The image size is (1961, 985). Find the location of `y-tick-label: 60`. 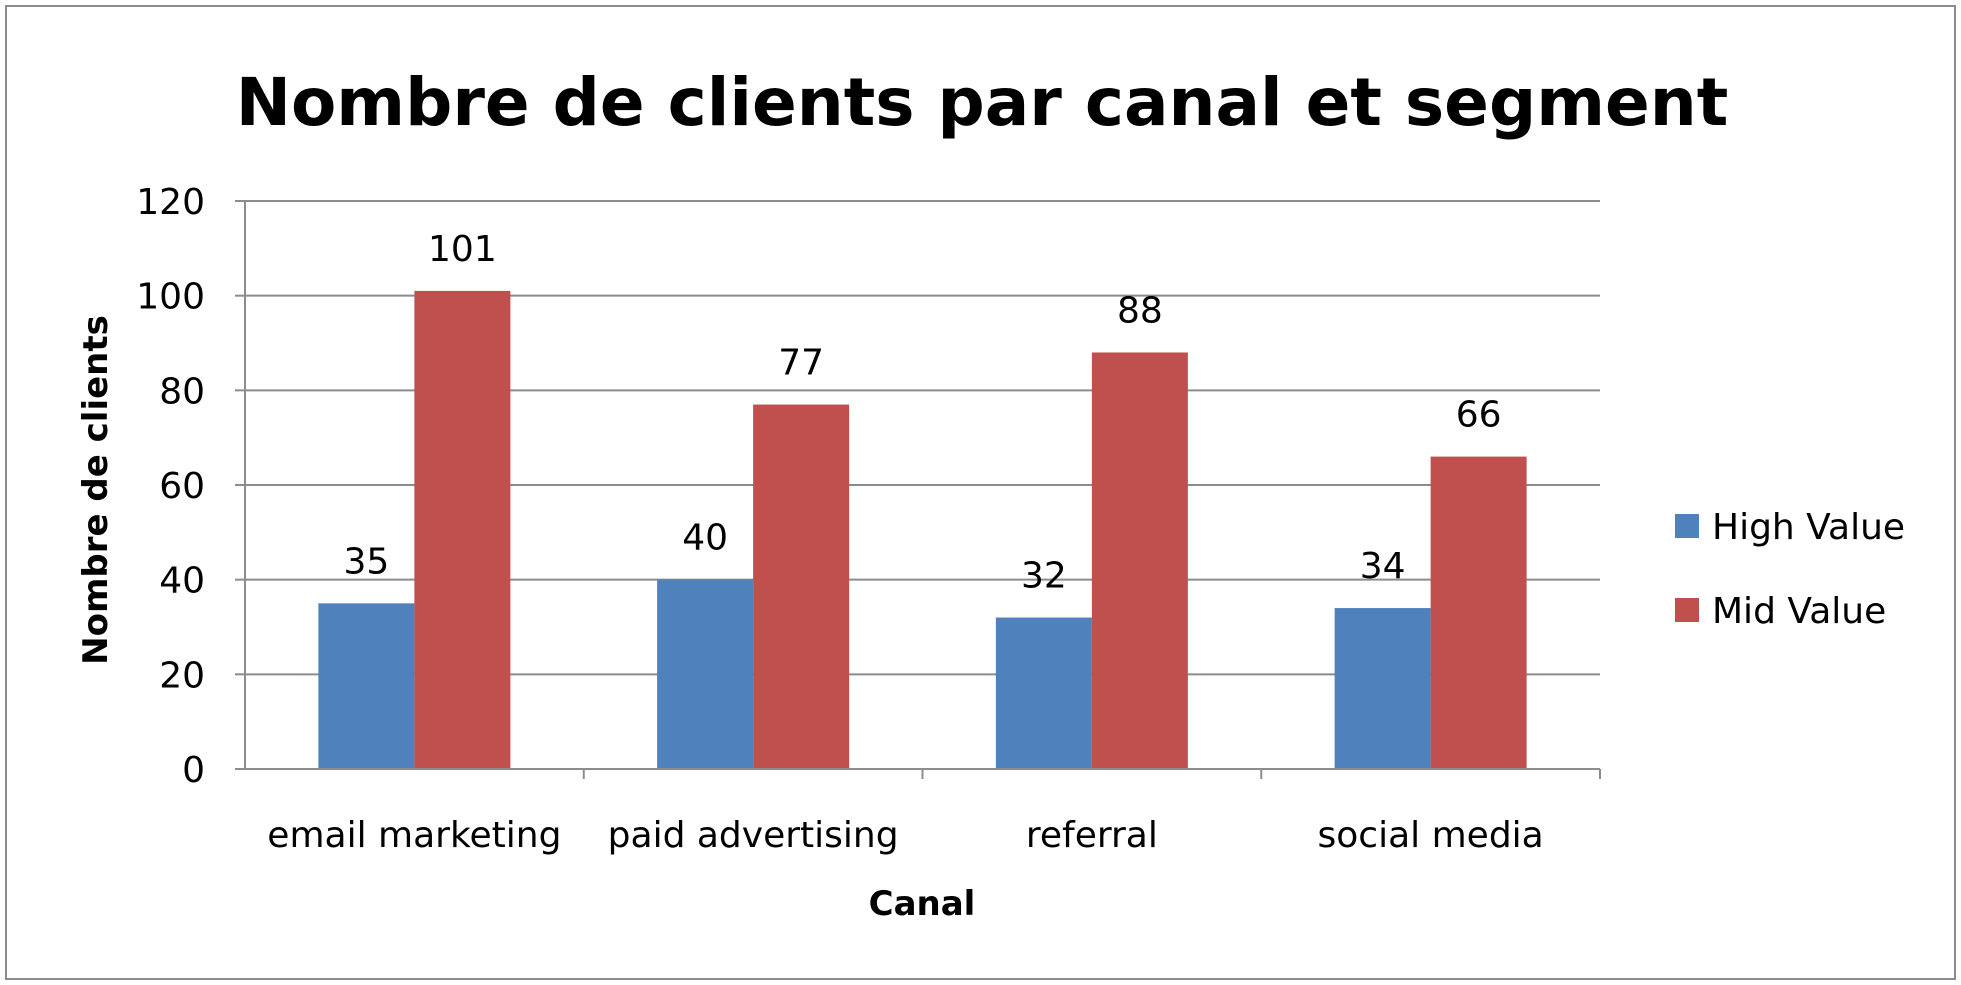

y-tick-label: 60 is located at coordinates (182, 486).